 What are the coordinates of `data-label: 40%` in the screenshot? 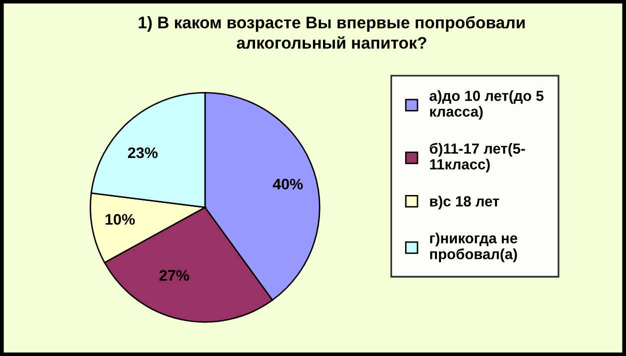 It's located at (287, 184).